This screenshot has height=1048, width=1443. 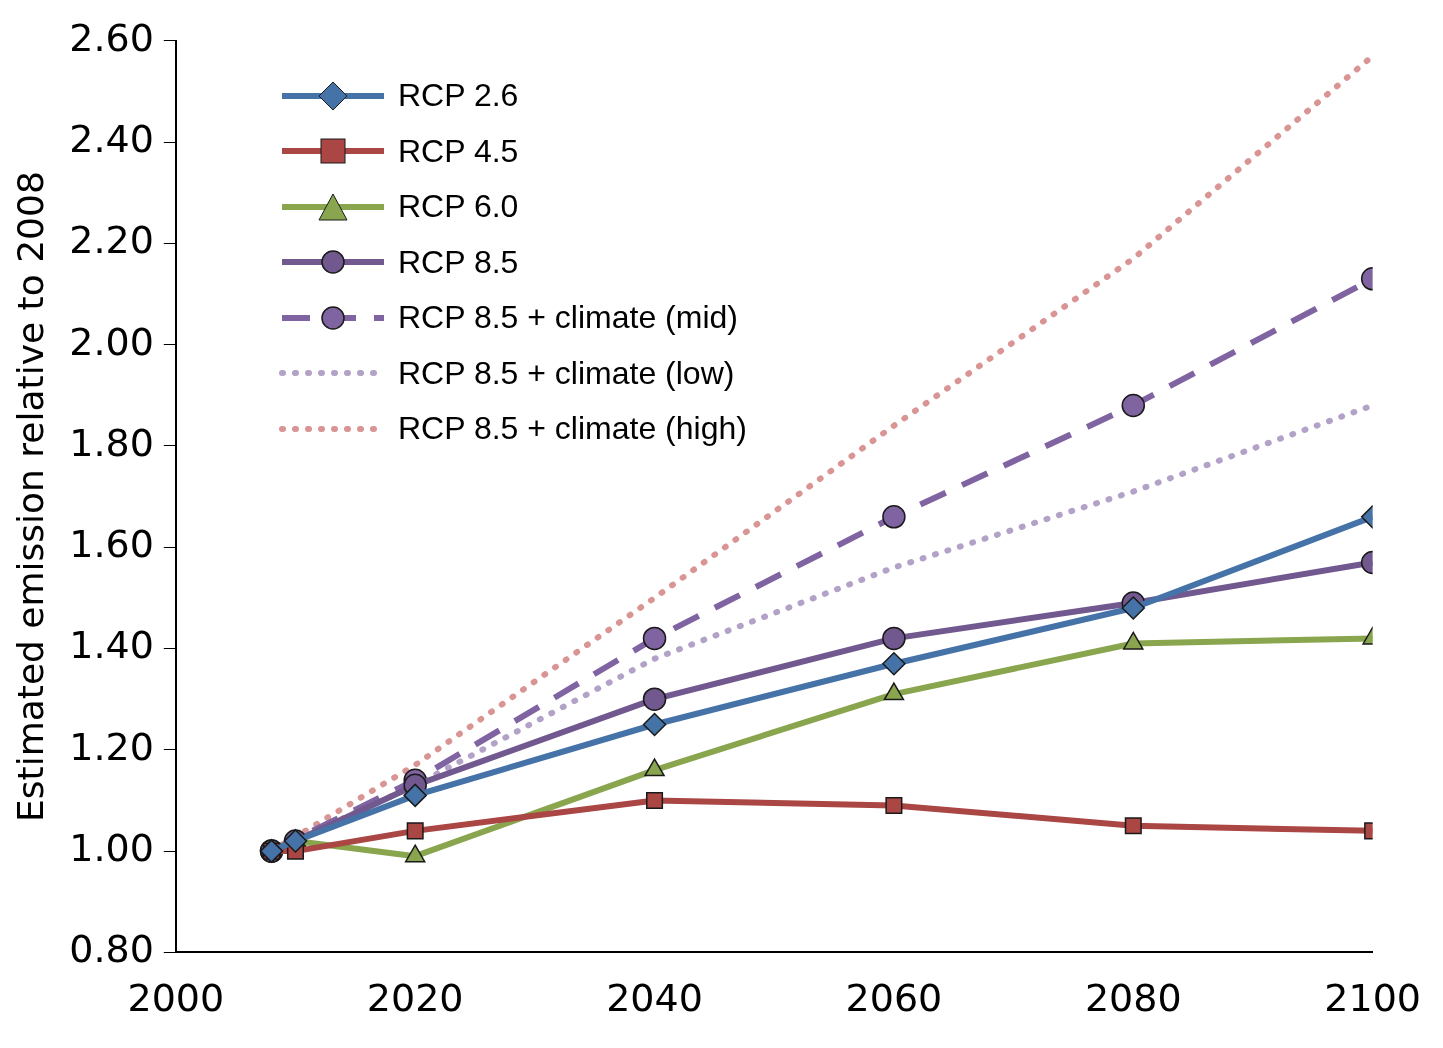 What do you see at coordinates (111, 949) in the screenshot?
I see `y-tick-label: 0.80` at bounding box center [111, 949].